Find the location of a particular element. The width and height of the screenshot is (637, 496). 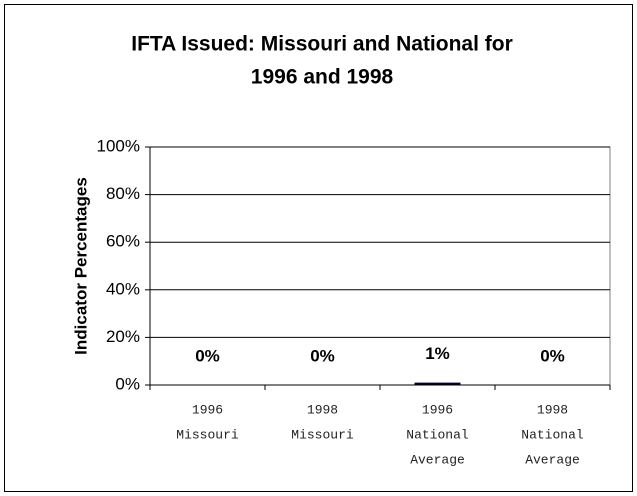

value-label: 1% is located at coordinates (437, 353).